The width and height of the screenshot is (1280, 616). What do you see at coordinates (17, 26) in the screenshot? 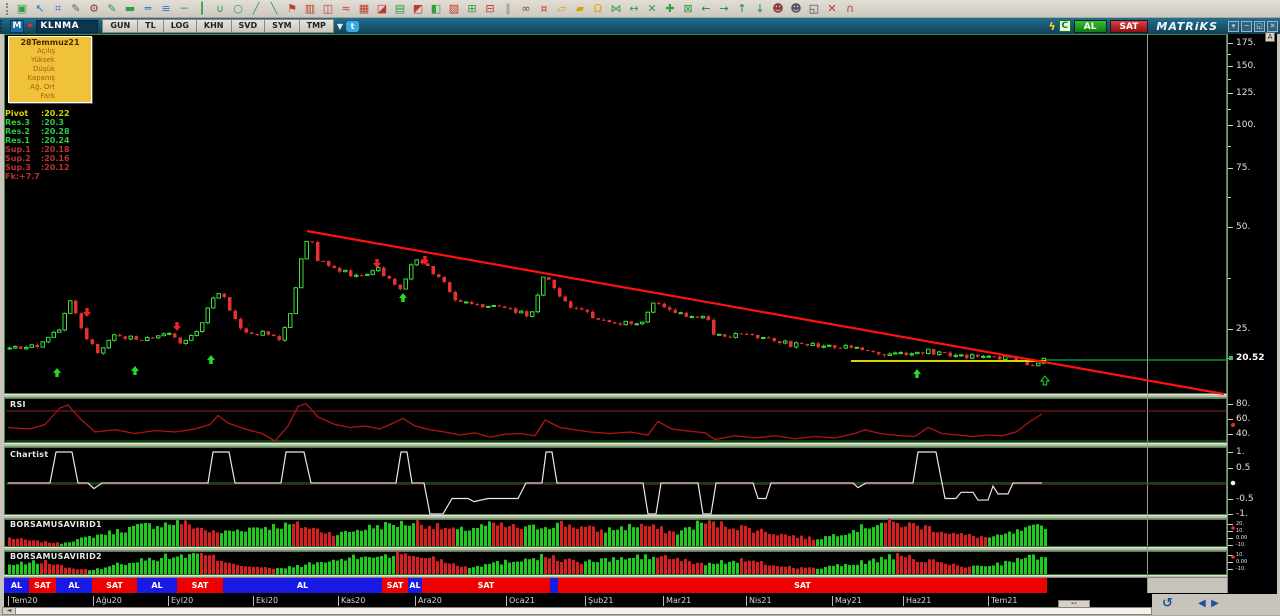
I see `menu-m-button: M` at bounding box center [17, 26].